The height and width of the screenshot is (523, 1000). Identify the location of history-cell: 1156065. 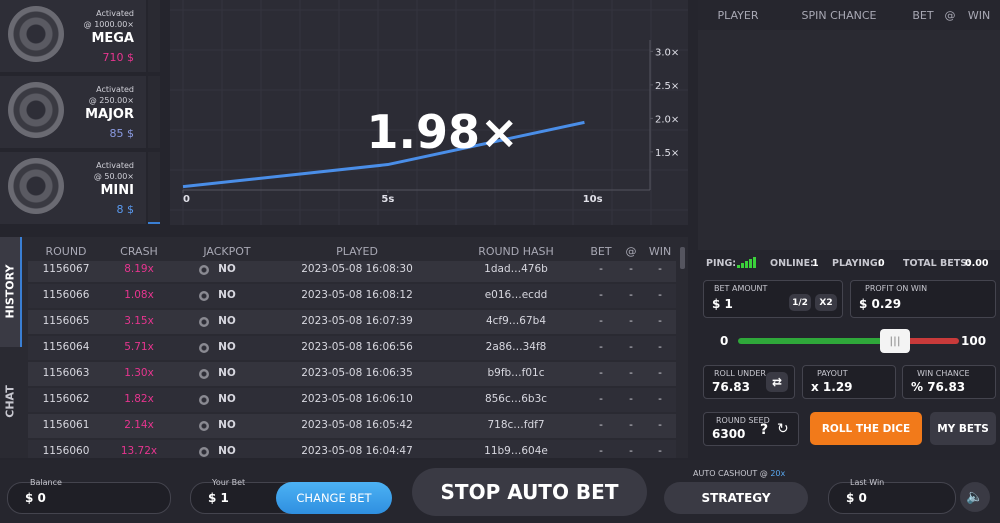
(66, 321).